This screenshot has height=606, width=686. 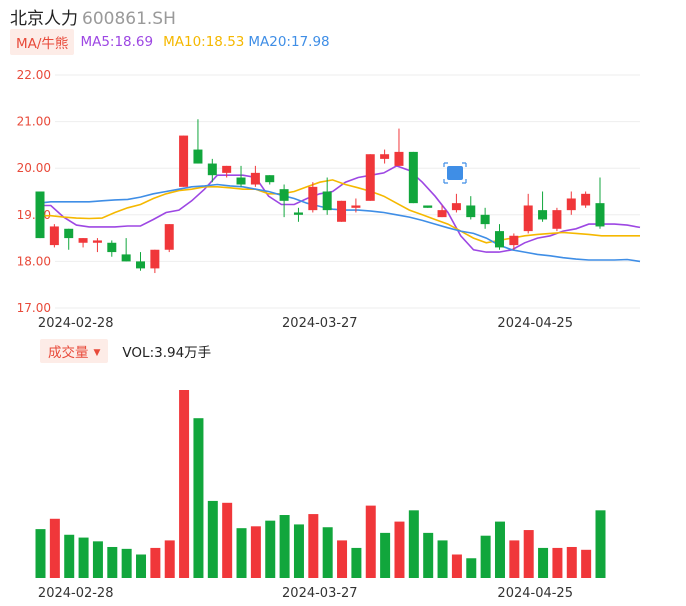 I want to click on volume-selector-button: 成交量 ▼, so click(x=74, y=351).